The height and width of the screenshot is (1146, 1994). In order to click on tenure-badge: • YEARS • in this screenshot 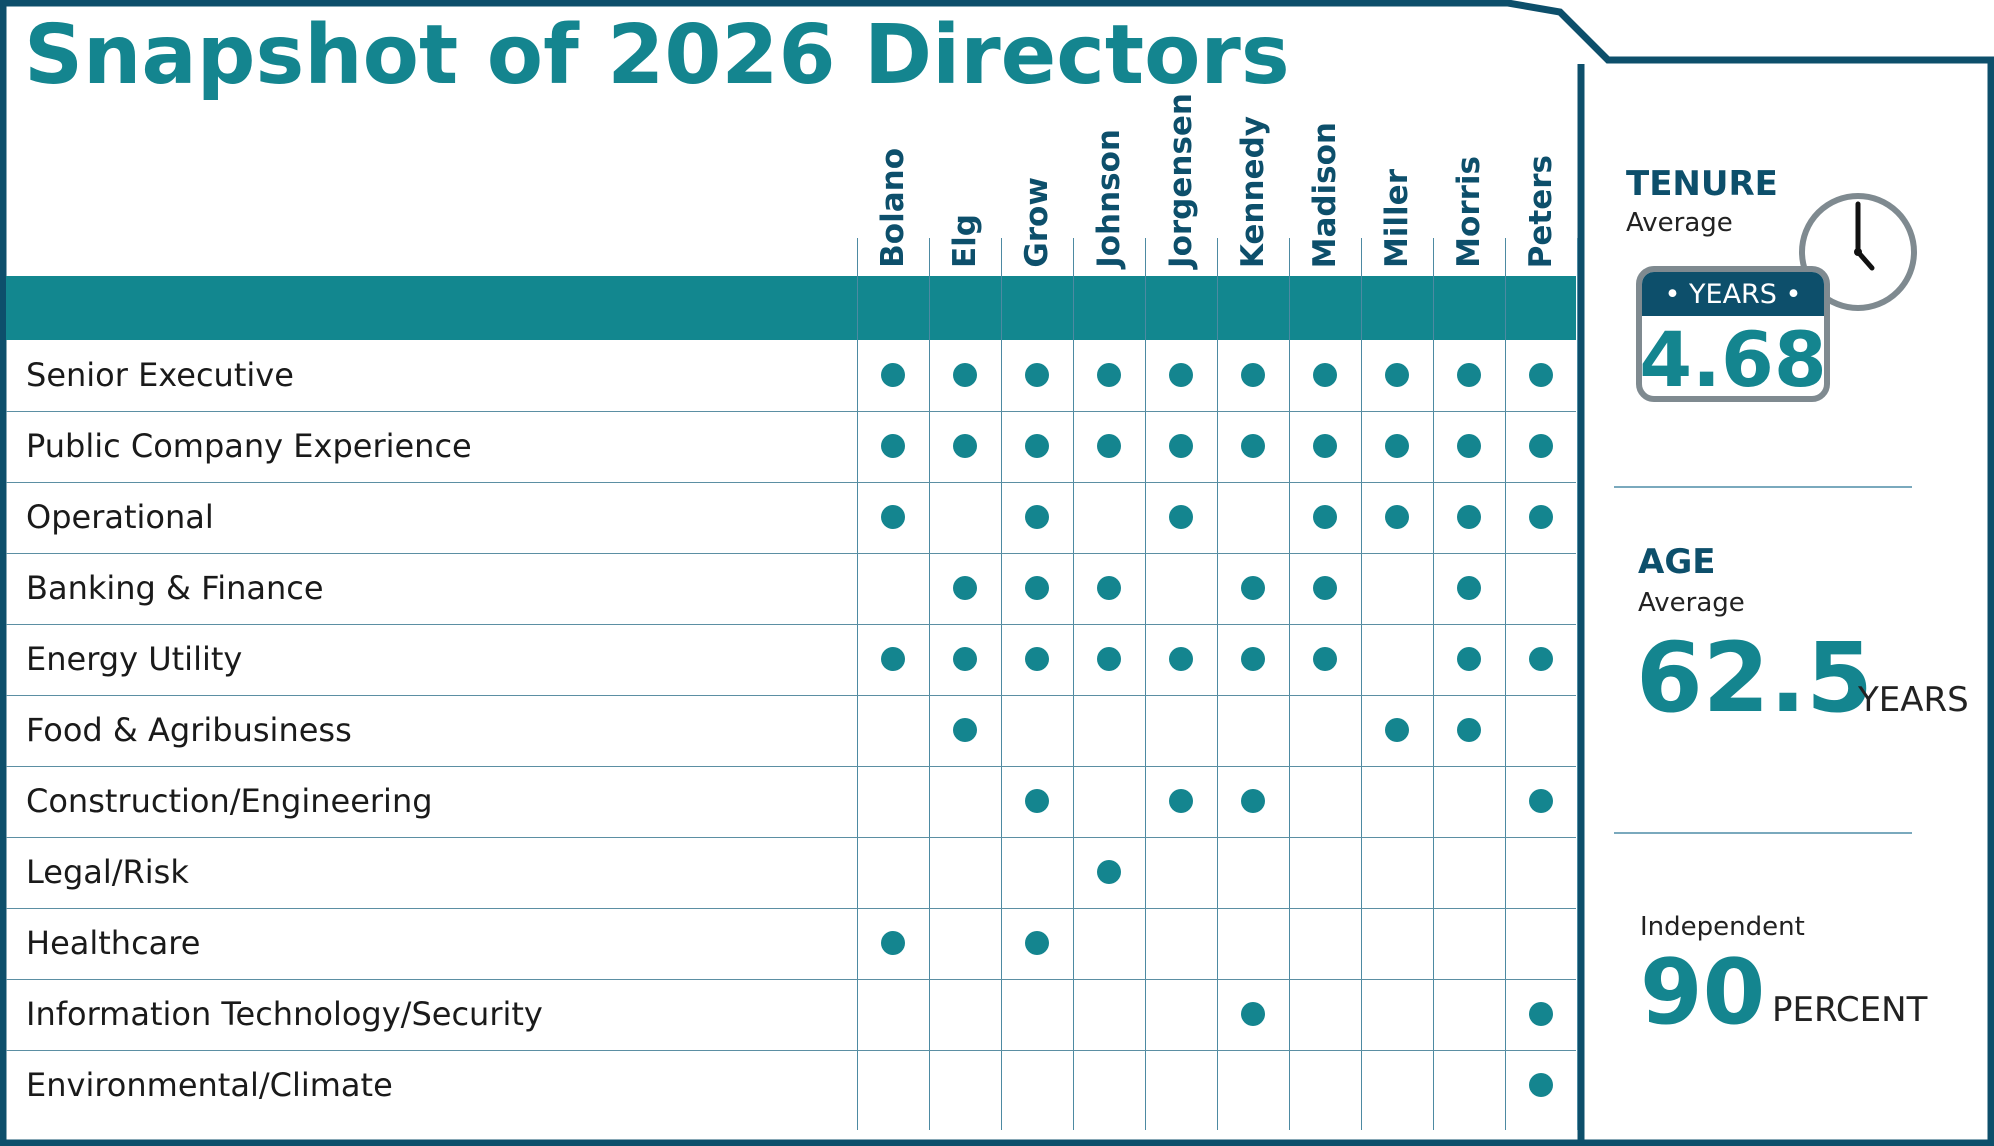, I will do `click(1733, 294)`.